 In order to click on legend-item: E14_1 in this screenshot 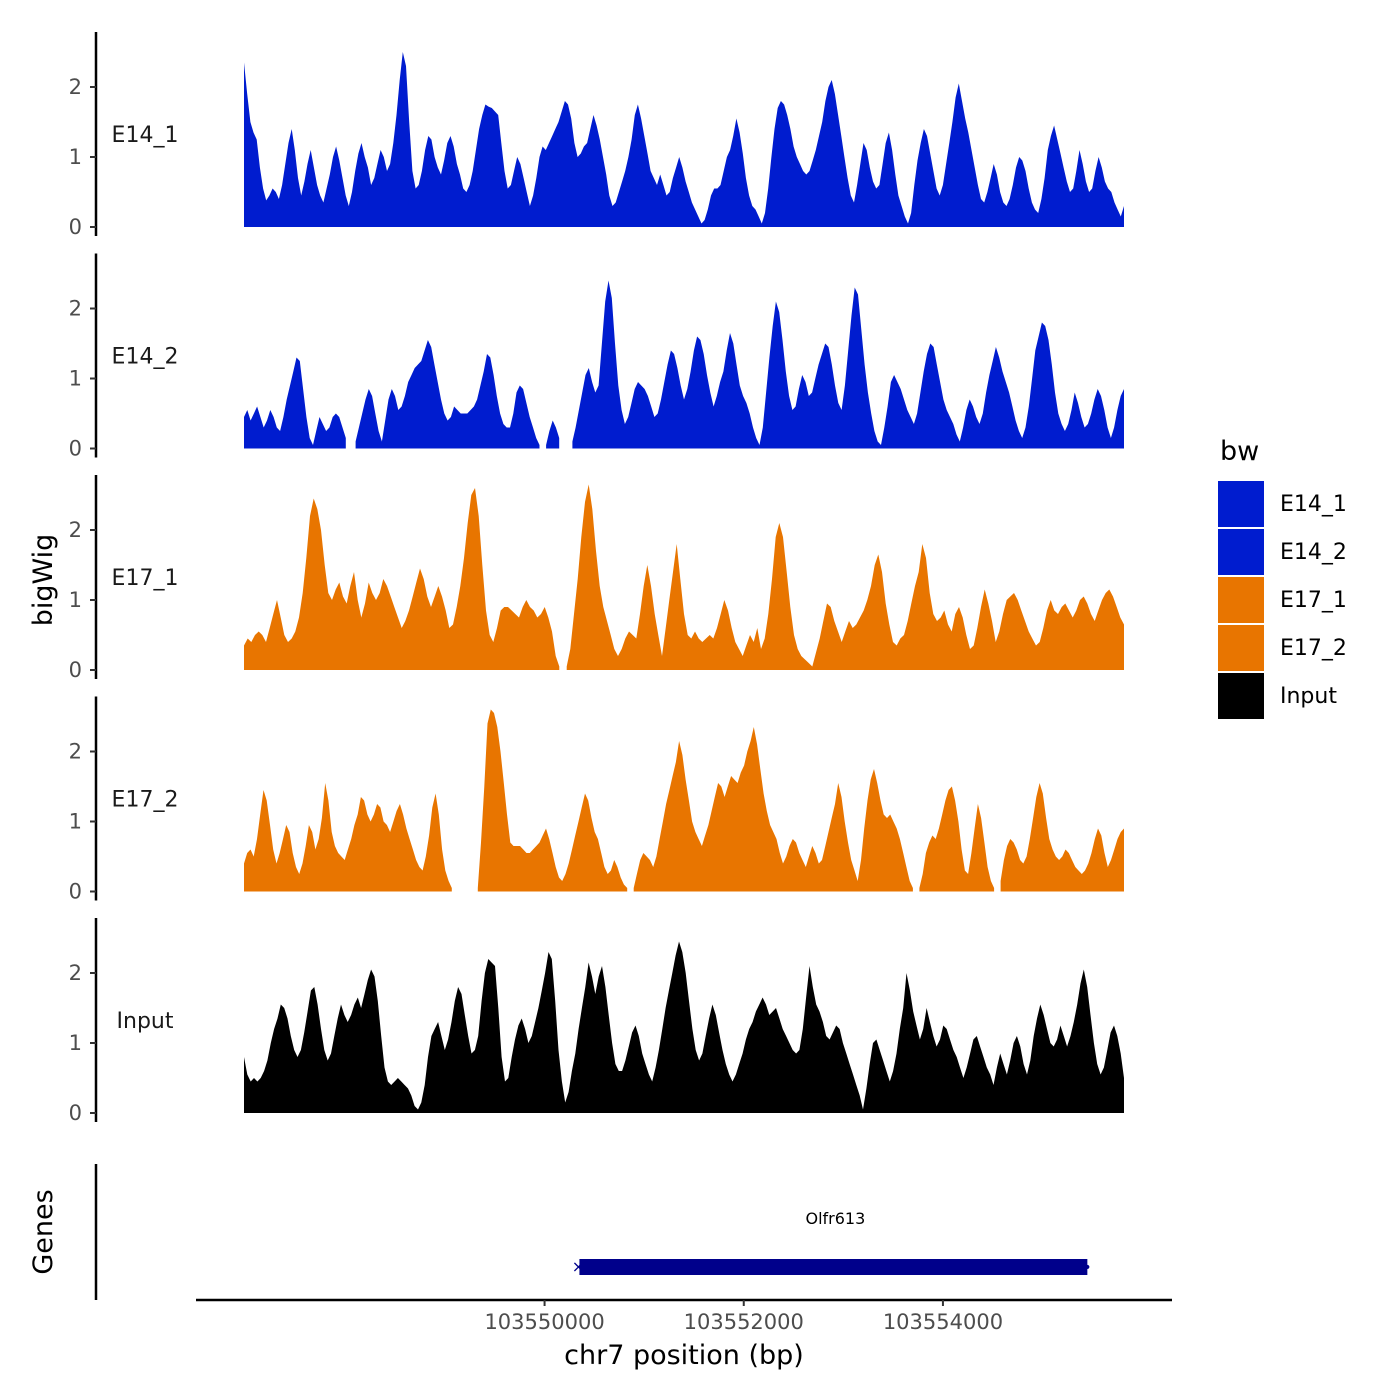, I will do `click(1282, 504)`.